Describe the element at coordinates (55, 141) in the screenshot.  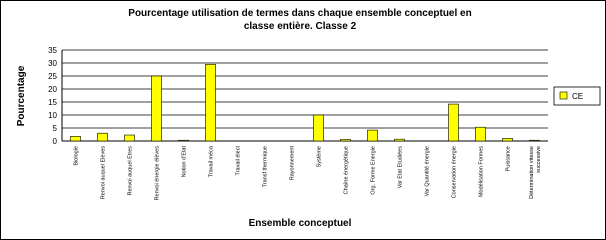
I see `y-tick-label: 0` at that location.